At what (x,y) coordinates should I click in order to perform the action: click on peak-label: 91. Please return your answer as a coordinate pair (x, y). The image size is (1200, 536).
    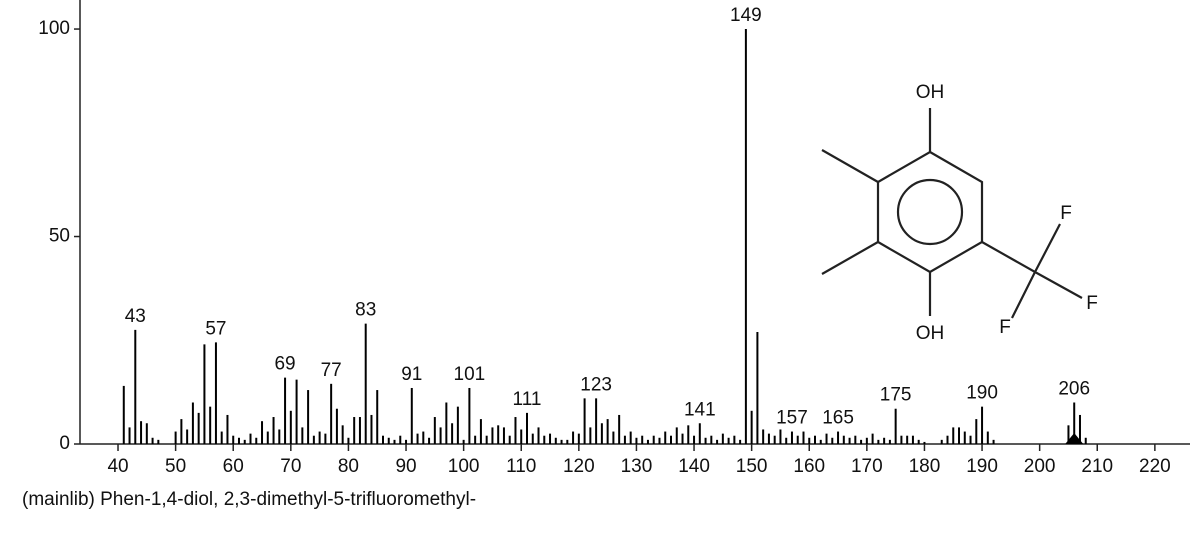
    Looking at the image, I should click on (411, 374).